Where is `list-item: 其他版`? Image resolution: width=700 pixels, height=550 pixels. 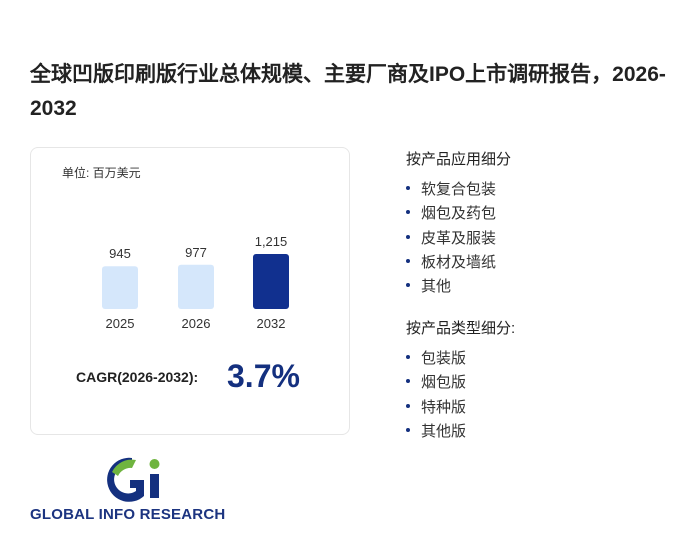 list-item: 其他版 is located at coordinates (444, 431).